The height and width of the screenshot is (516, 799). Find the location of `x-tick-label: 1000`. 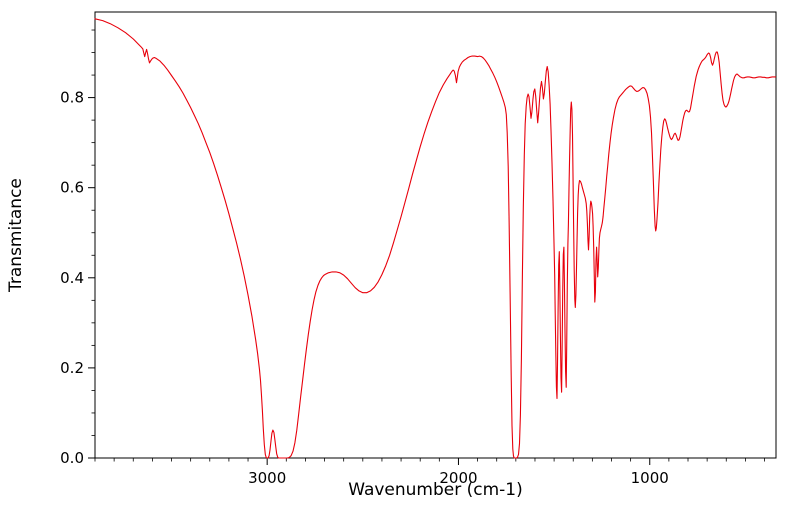

x-tick-label: 1000 is located at coordinates (650, 478).